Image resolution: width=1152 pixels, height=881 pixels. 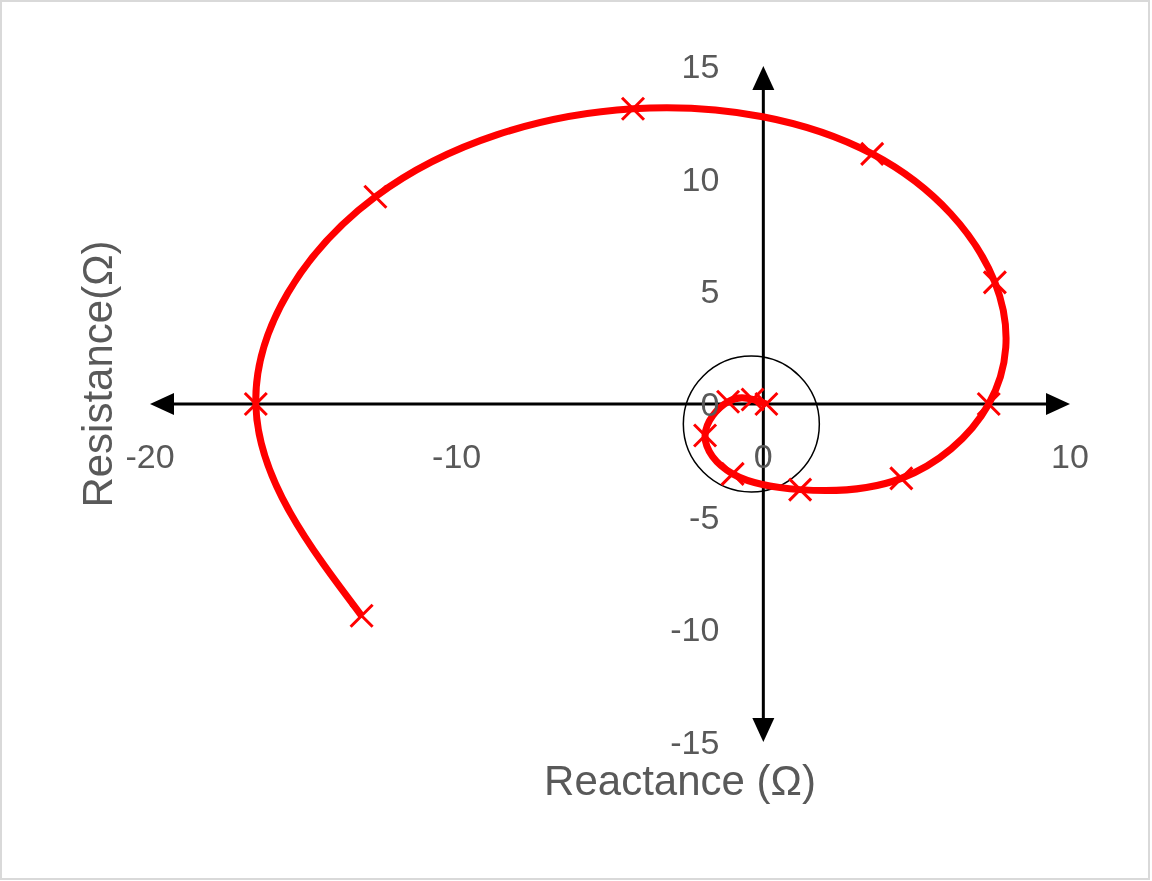 What do you see at coordinates (98, 374) in the screenshot?
I see `y-axis-title: Resistance(Ω)` at bounding box center [98, 374].